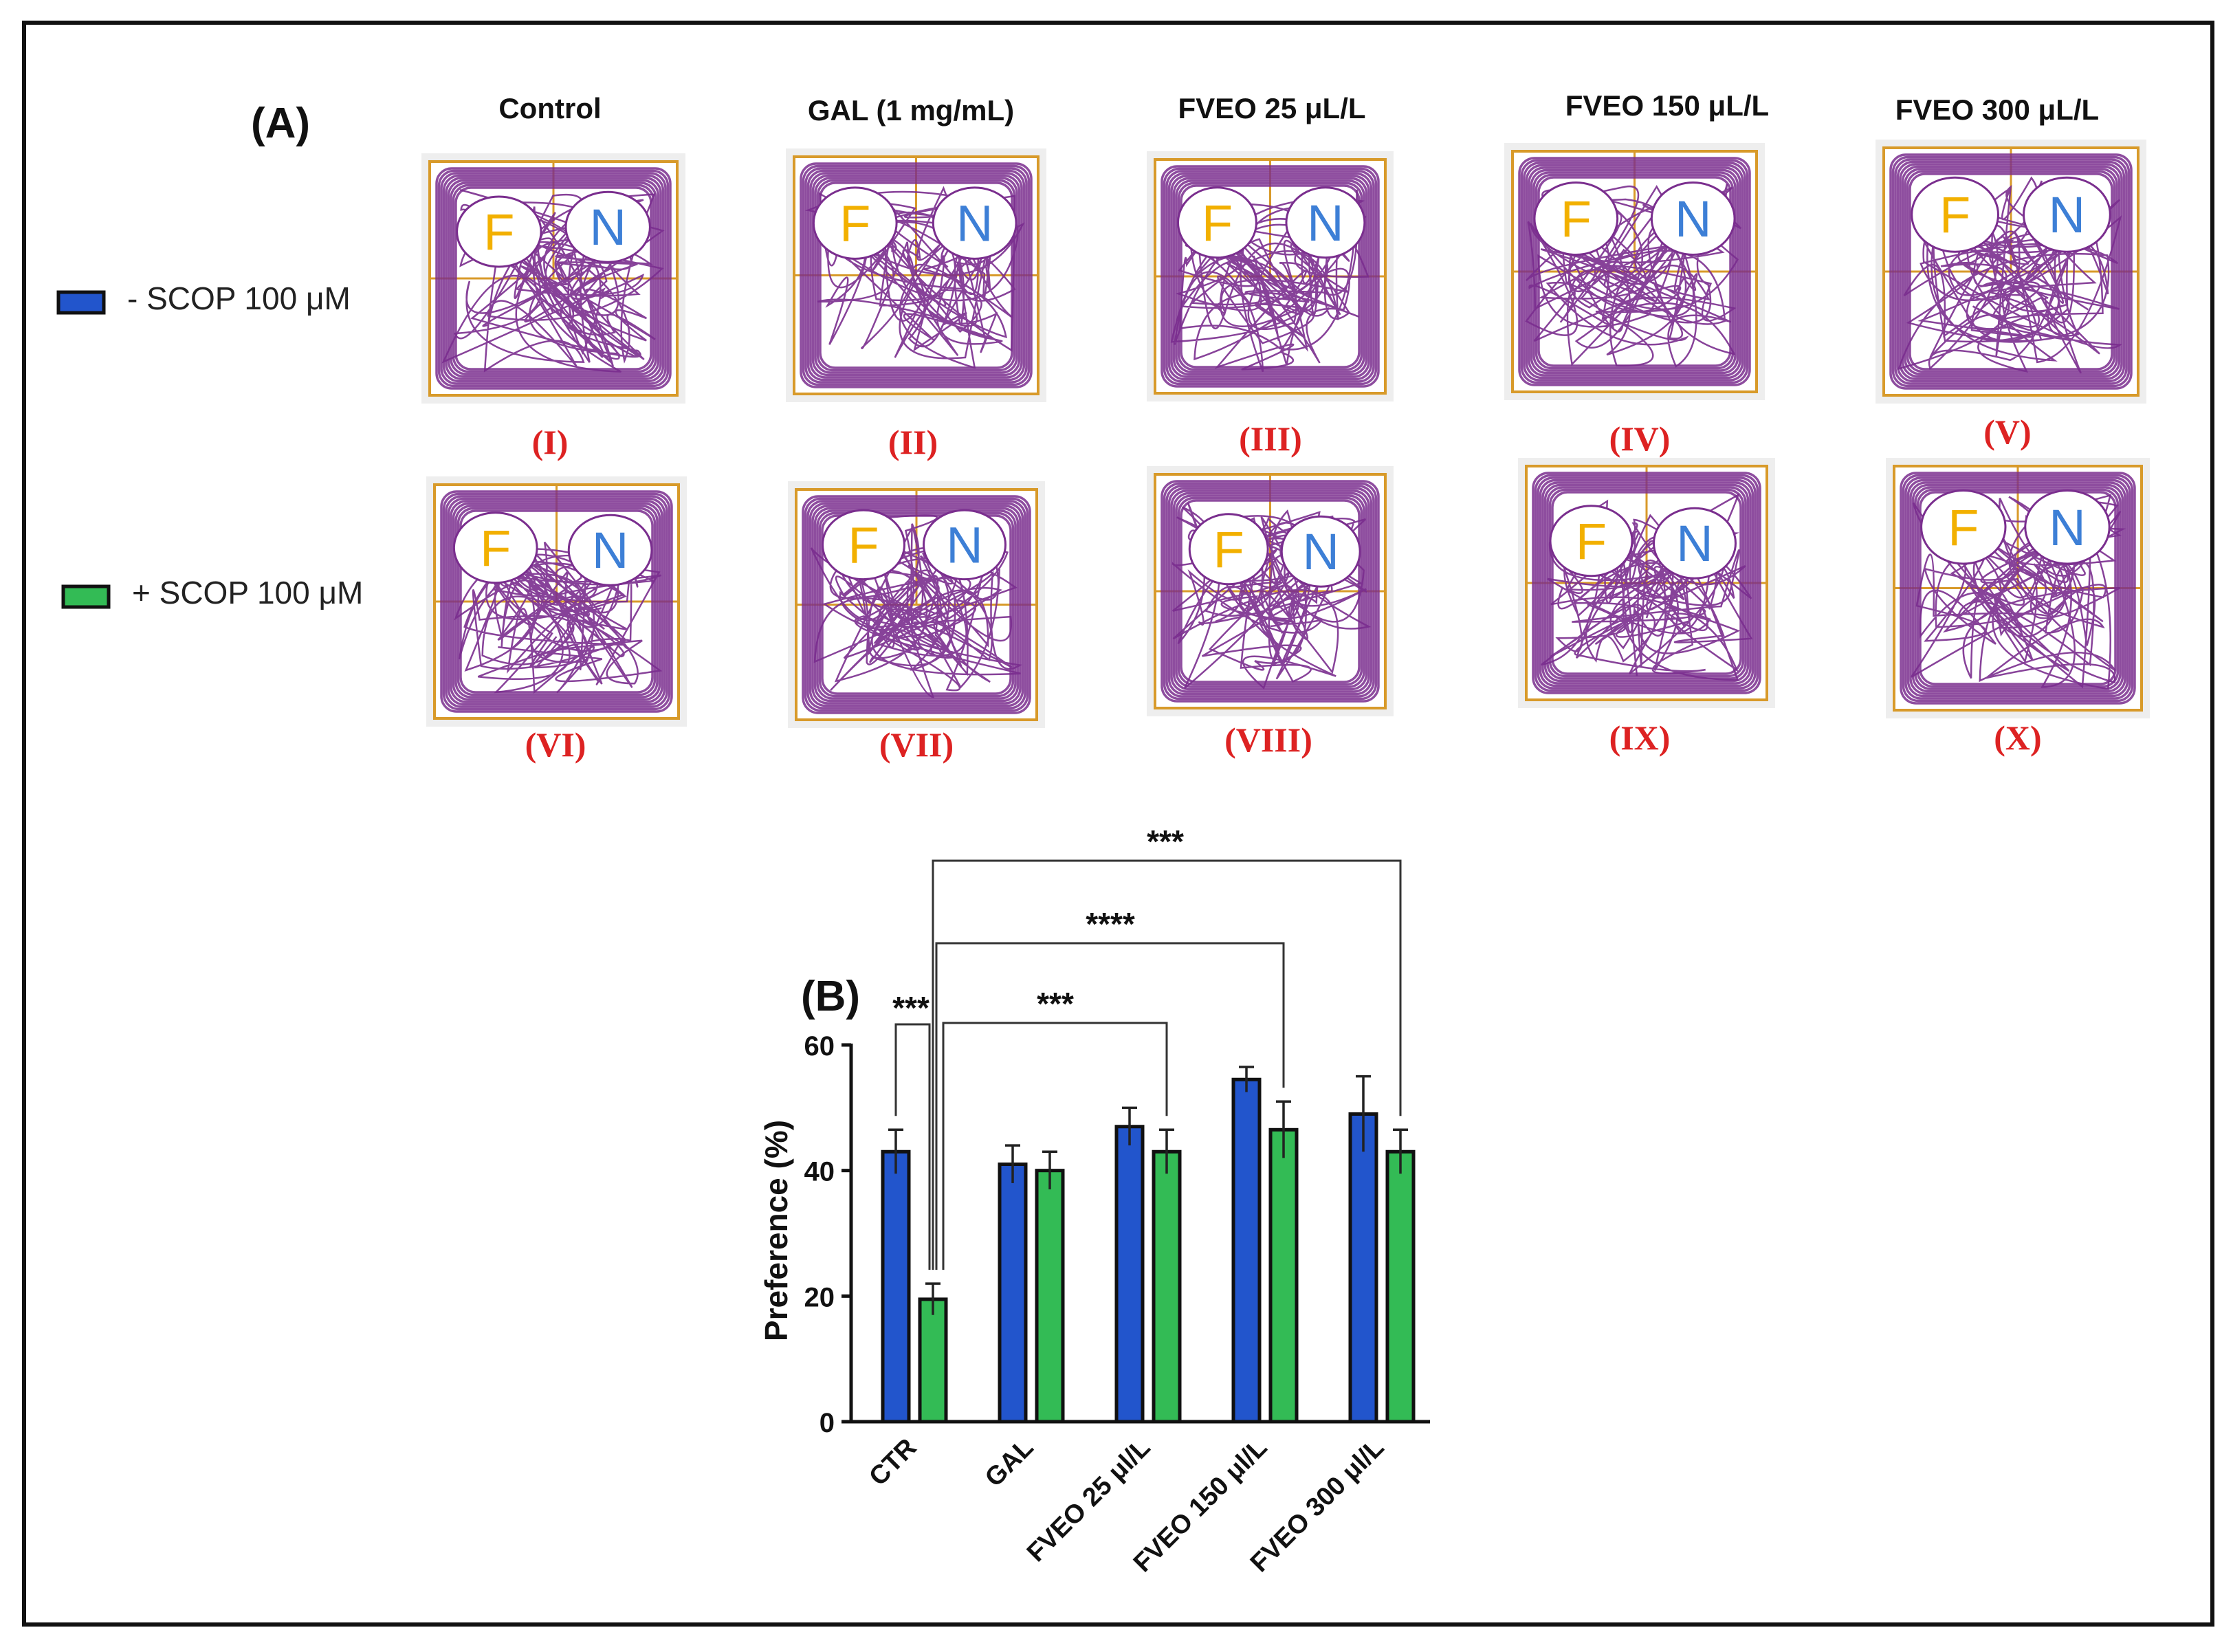 The height and width of the screenshot is (1652, 2233). What do you see at coordinates (911, 1008) in the screenshot?
I see `significance-label: ***` at bounding box center [911, 1008].